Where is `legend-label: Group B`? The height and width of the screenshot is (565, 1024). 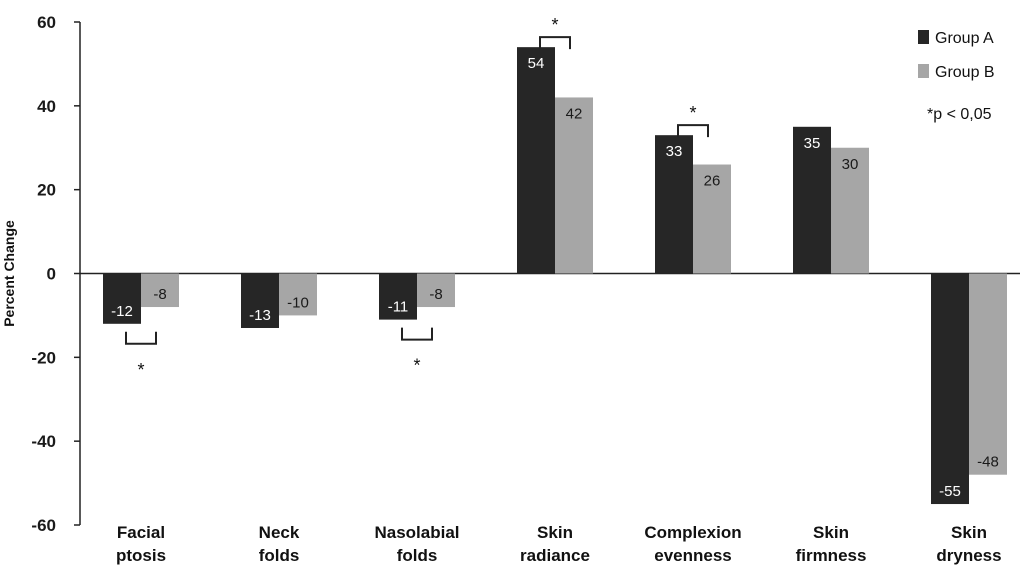 legend-label: Group B is located at coordinates (965, 72).